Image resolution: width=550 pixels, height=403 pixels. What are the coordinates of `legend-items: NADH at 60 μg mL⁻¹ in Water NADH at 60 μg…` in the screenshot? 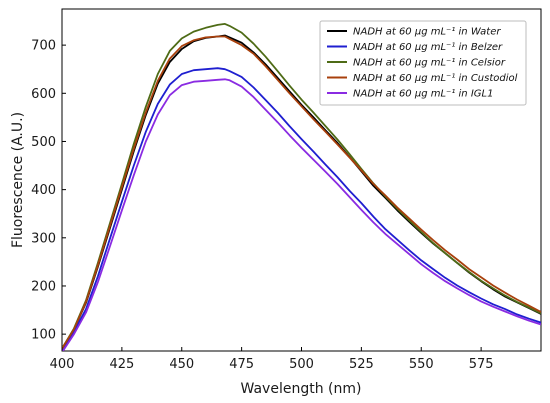 It's located at (422, 63).